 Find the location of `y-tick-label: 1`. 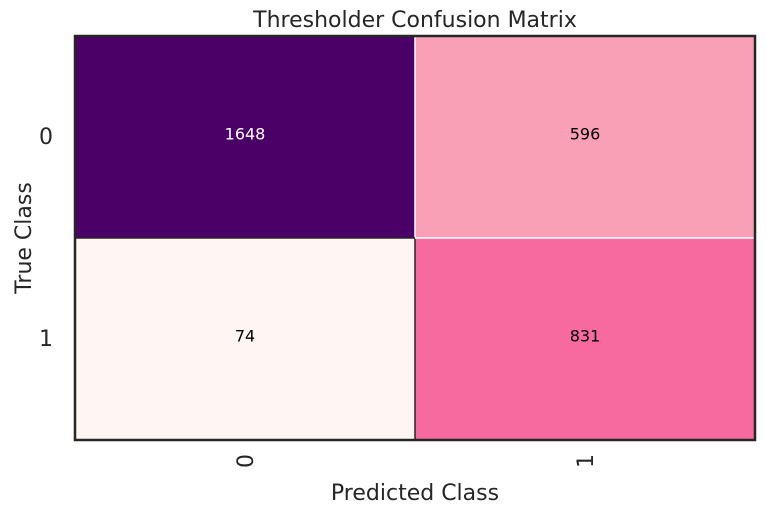

y-tick-label: 1 is located at coordinates (46, 339).